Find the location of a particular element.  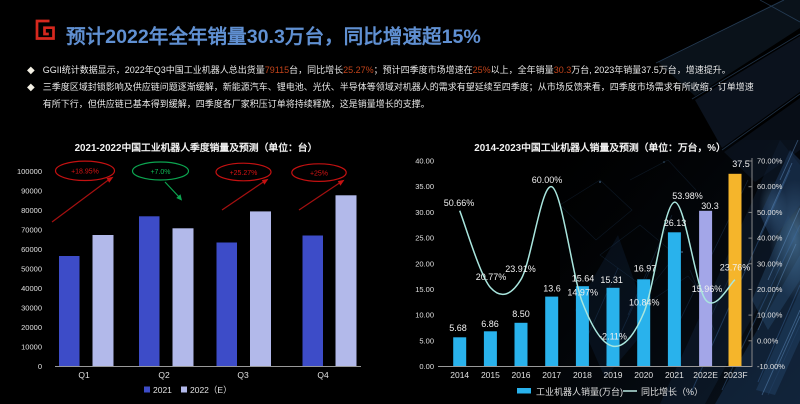

svg-text: 工业机器人销量(万台) is located at coordinates (579, 391).